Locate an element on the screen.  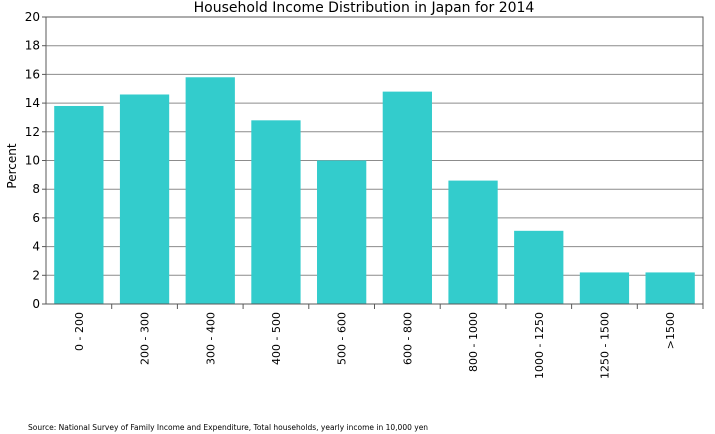
y-tick-label-8: 8 is located at coordinates (36, 189).